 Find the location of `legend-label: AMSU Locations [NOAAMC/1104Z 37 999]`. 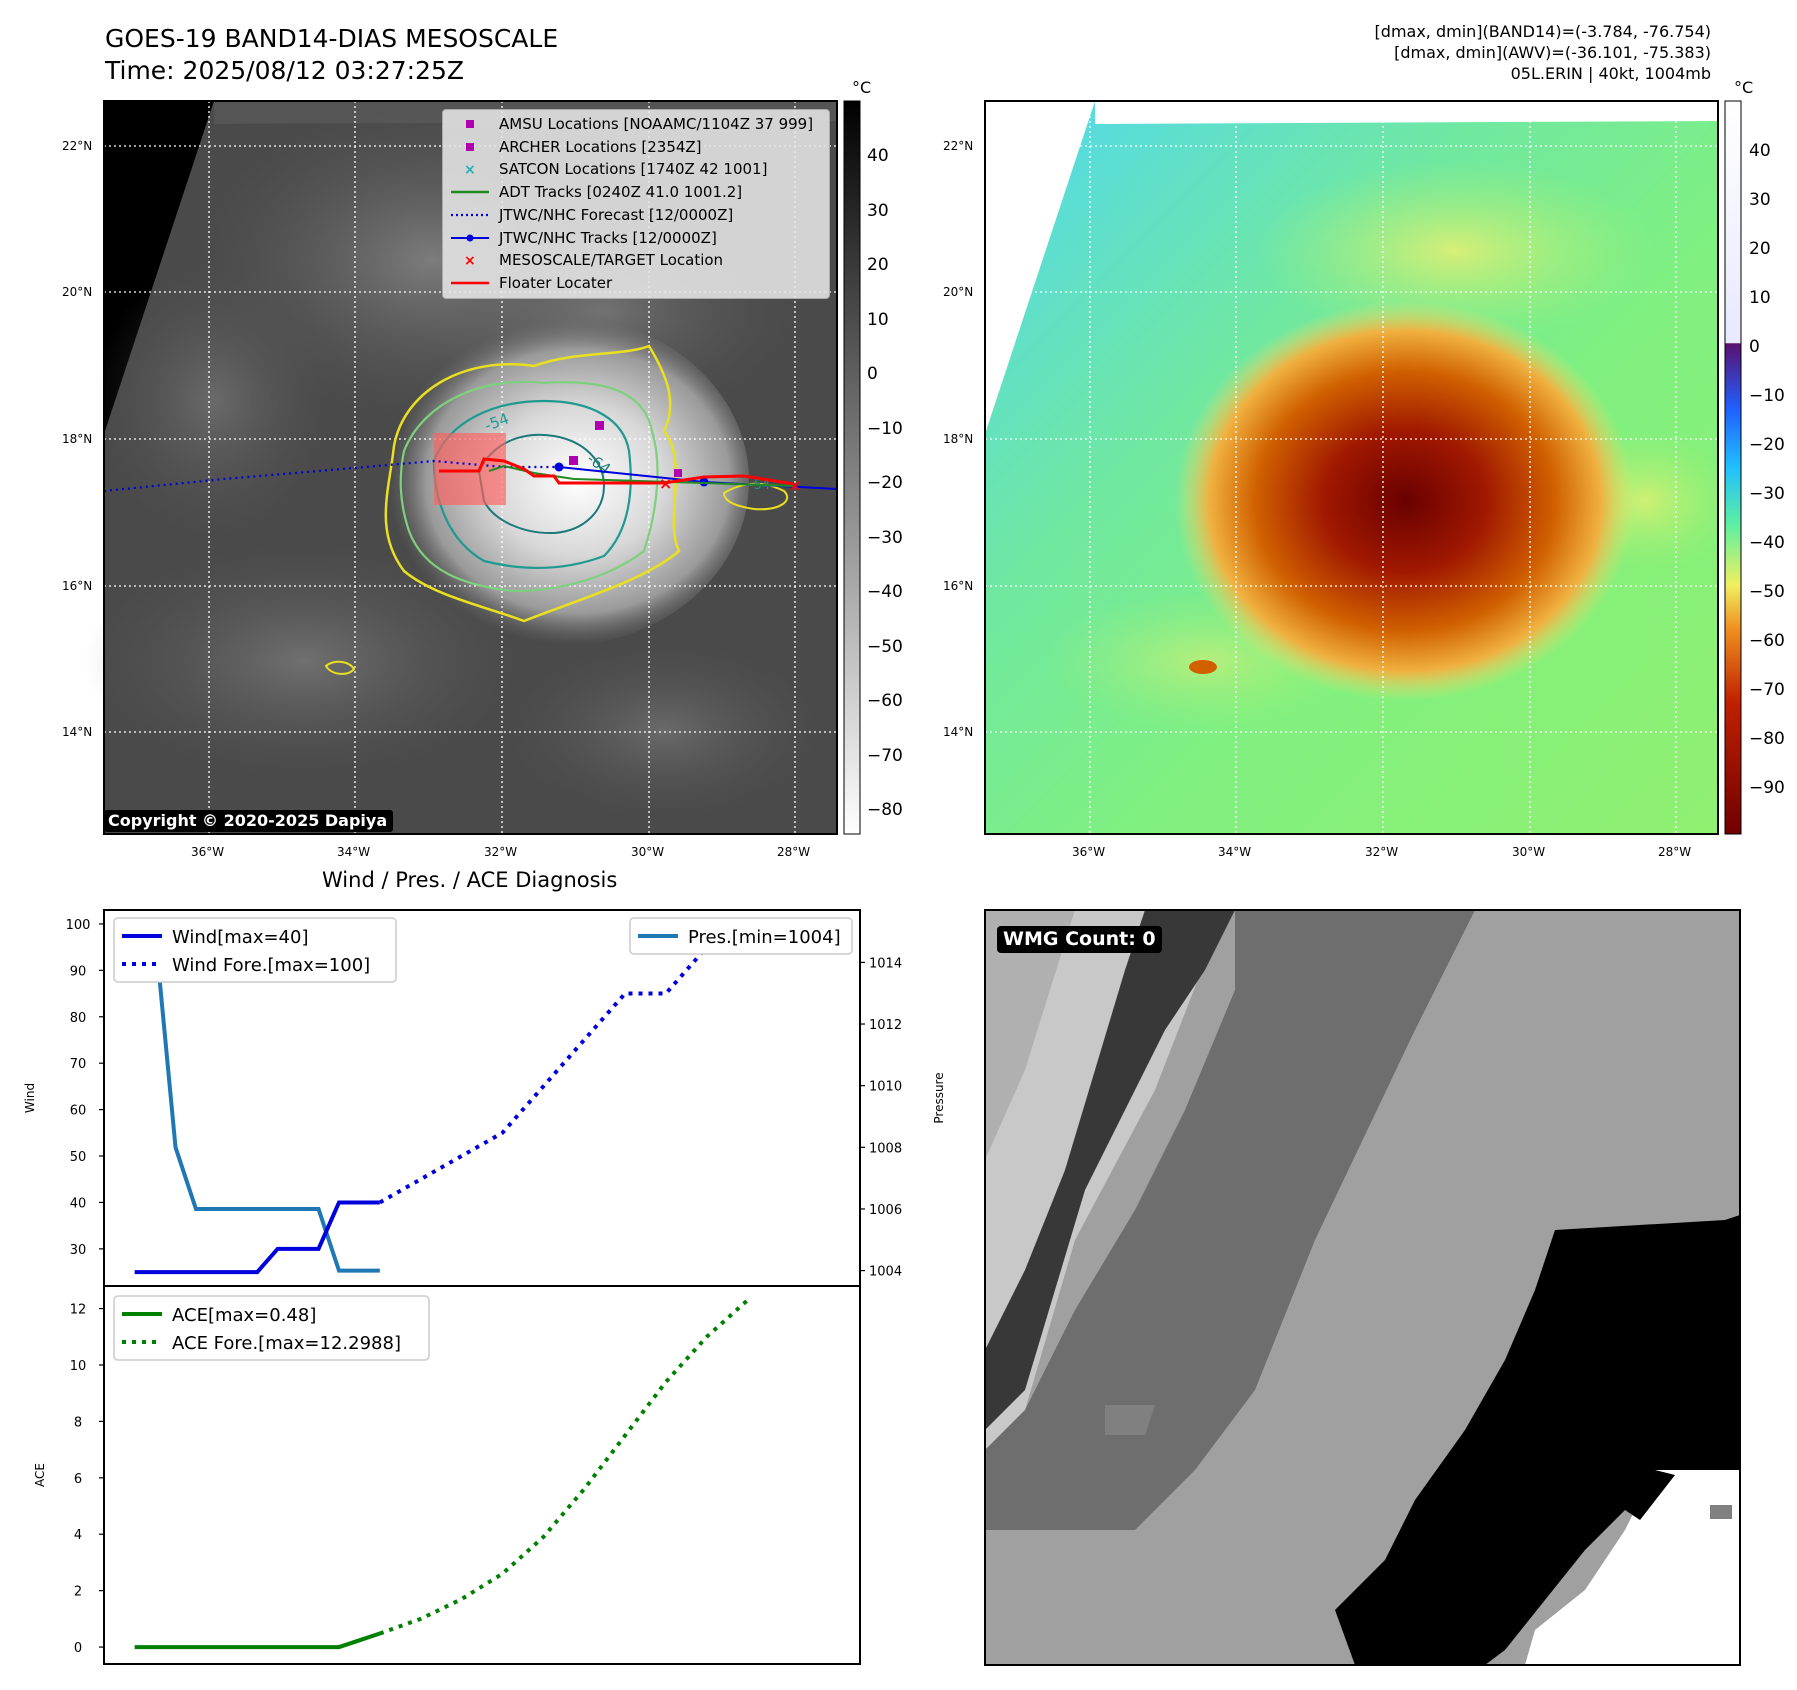

legend-label: AMSU Locations [NOAAMC/1104Z 37 999] is located at coordinates (656, 124).